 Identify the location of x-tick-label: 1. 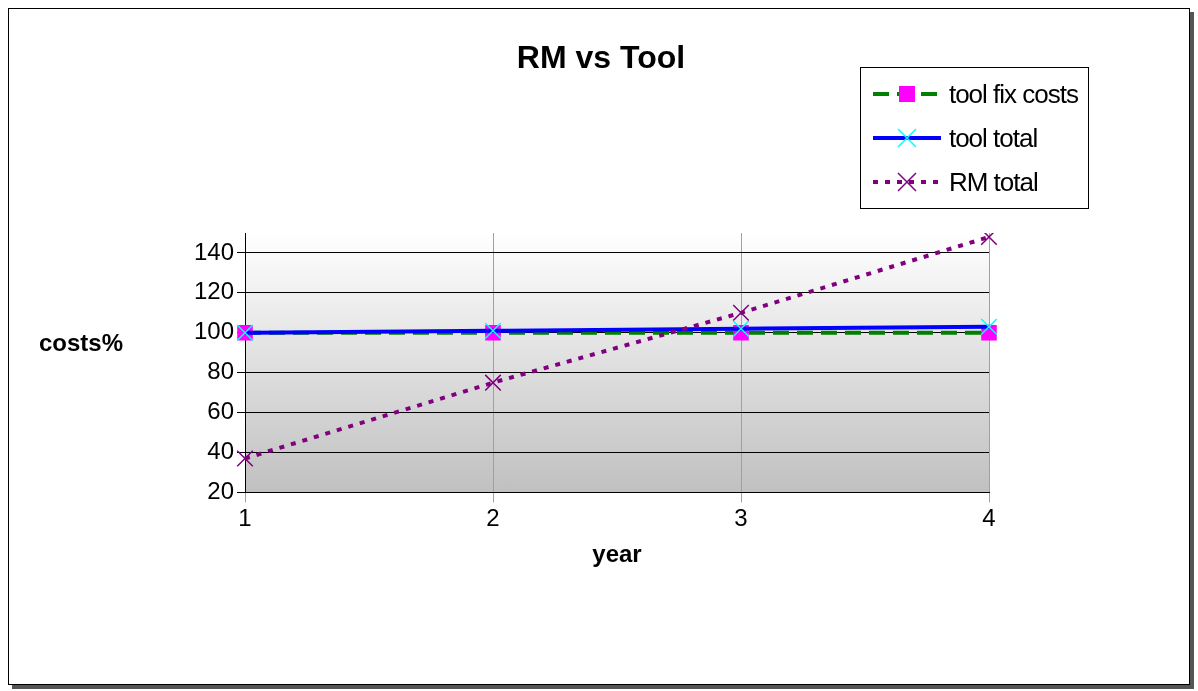
(245, 518).